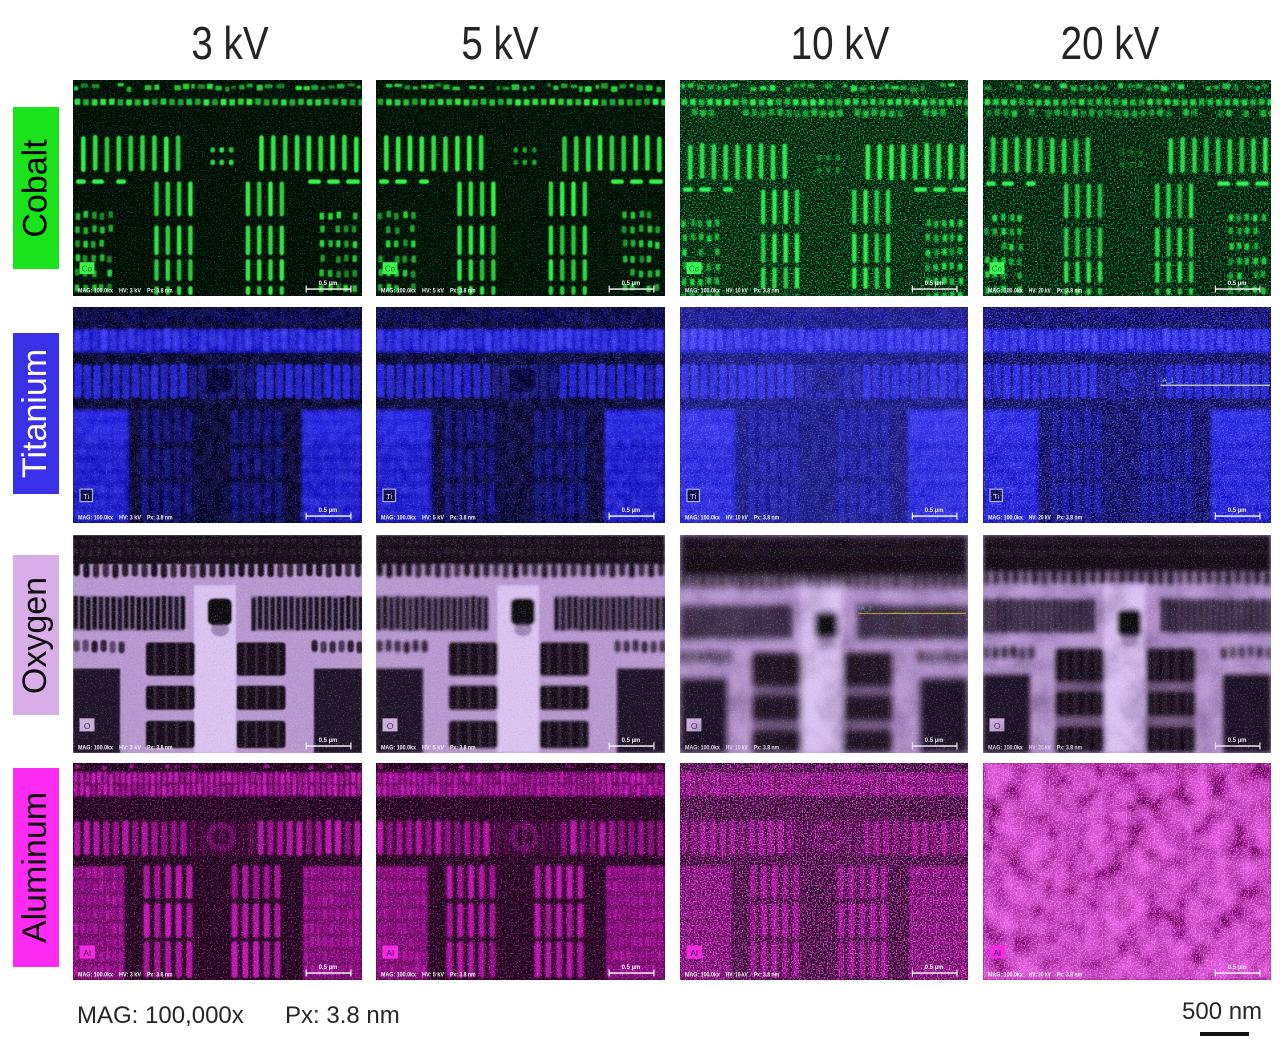 This screenshot has width=1280, height=1046. I want to click on svg-text: HV: 5 kV, so click(433, 976).